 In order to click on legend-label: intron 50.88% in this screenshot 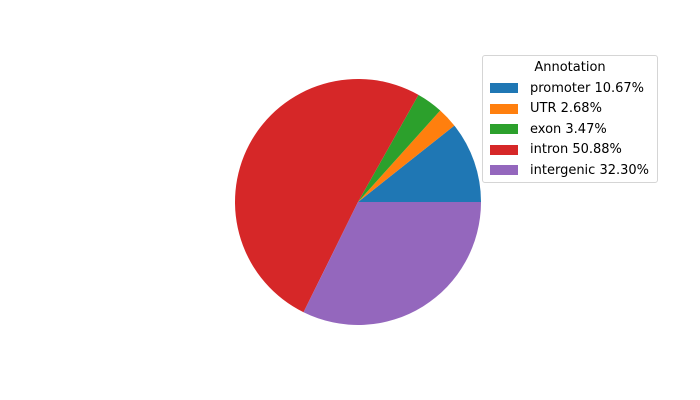, I will do `click(576, 150)`.